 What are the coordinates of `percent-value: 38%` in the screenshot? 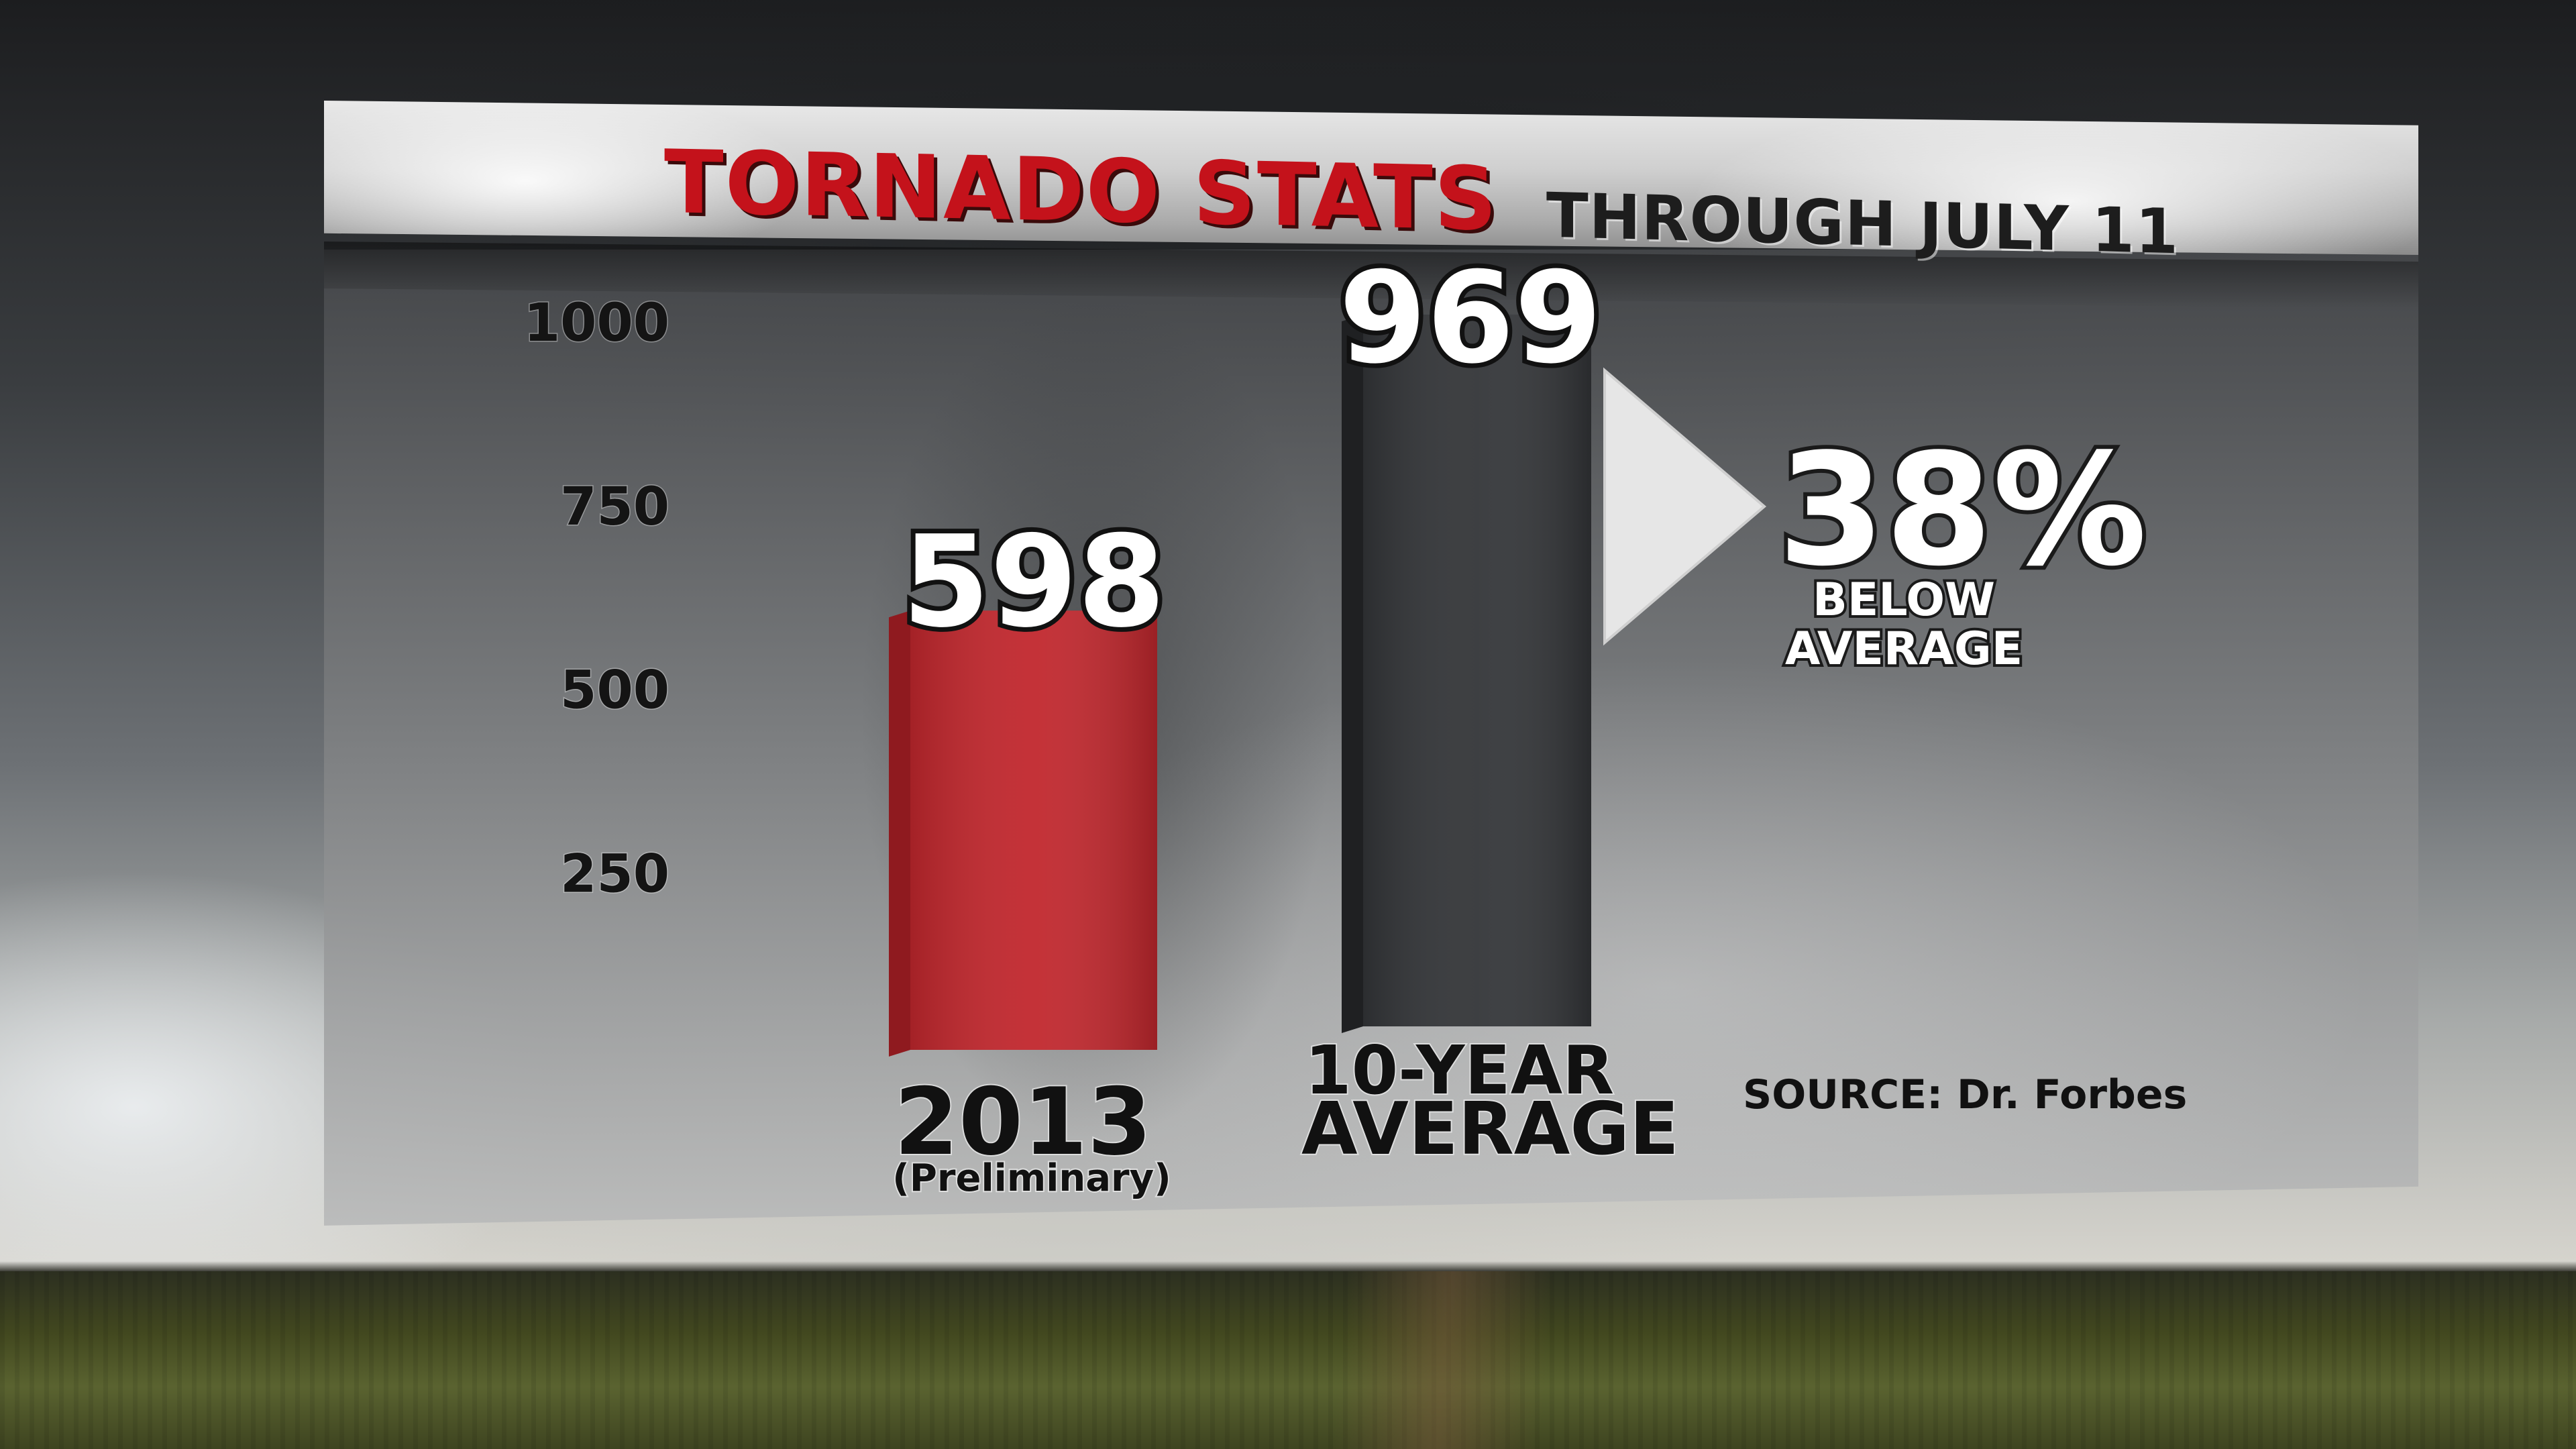 It's located at (1962, 510).